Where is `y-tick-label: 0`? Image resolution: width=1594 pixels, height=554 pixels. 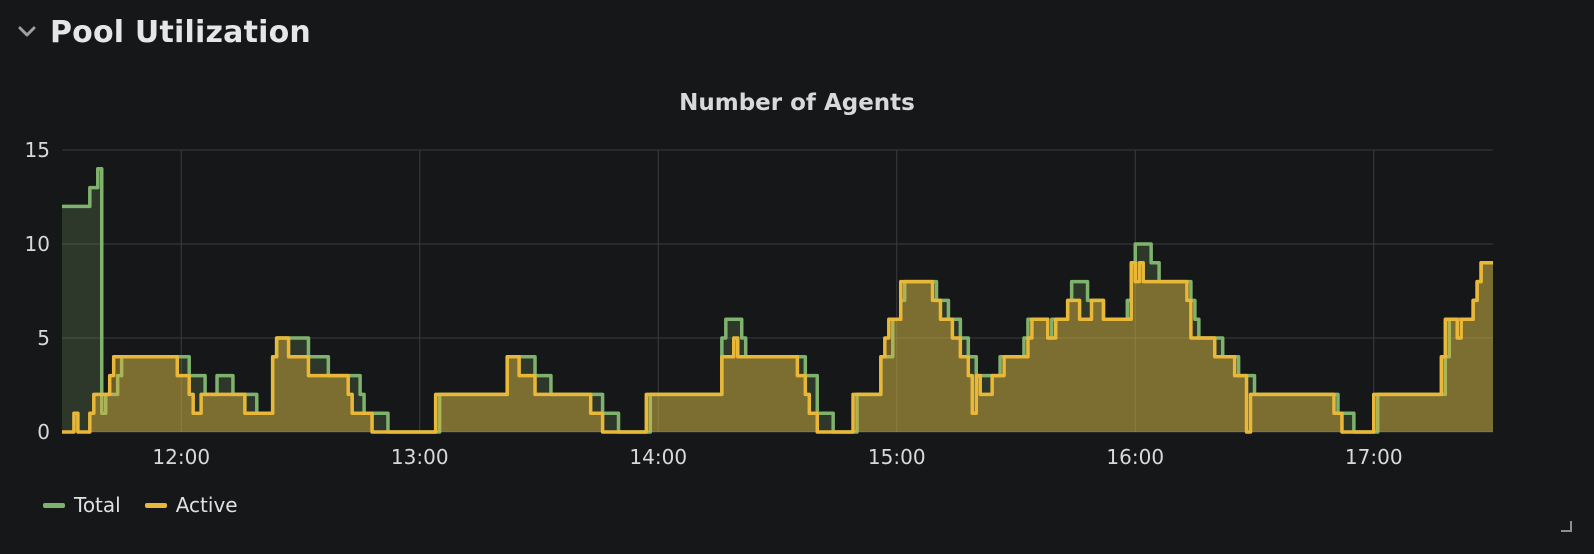 y-tick-label: 0 is located at coordinates (43, 432).